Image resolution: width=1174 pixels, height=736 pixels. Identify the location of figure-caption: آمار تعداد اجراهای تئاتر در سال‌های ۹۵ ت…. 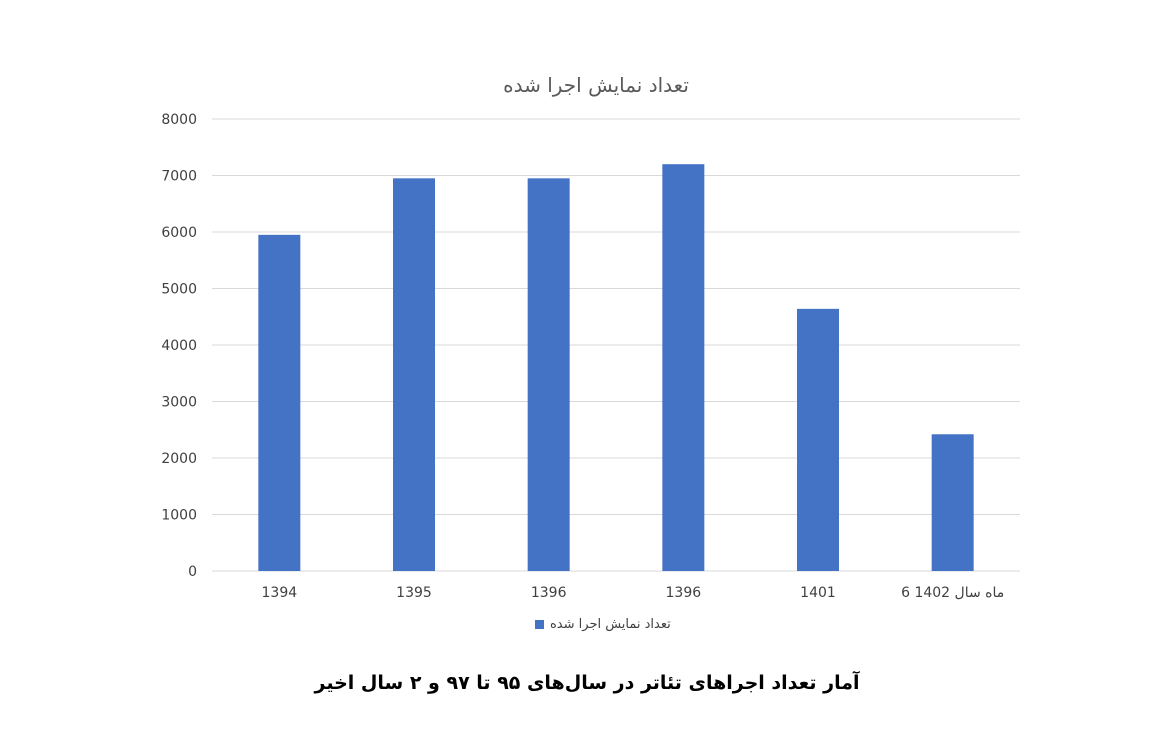
(587, 683).